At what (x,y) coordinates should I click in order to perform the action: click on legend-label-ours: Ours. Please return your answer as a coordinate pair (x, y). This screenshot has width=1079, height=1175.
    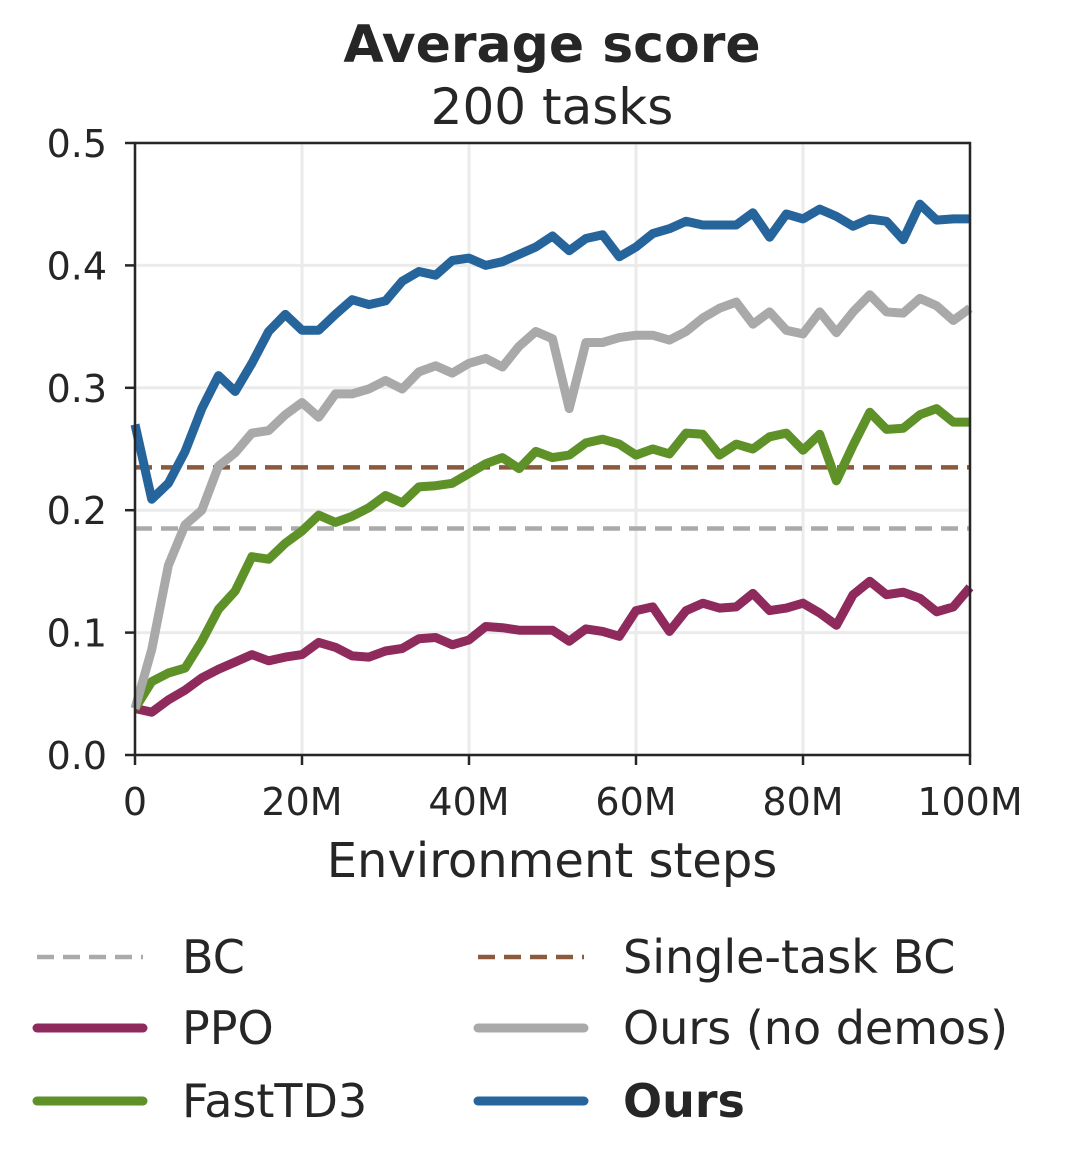
    Looking at the image, I should click on (684, 1101).